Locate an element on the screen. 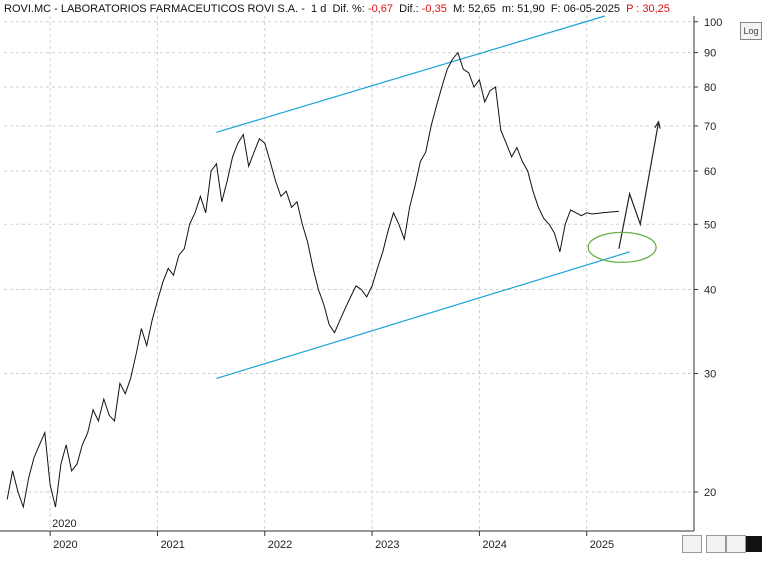 Image resolution: width=765 pixels, height=571 pixels. projection-arrow-head is located at coordinates (657, 124).